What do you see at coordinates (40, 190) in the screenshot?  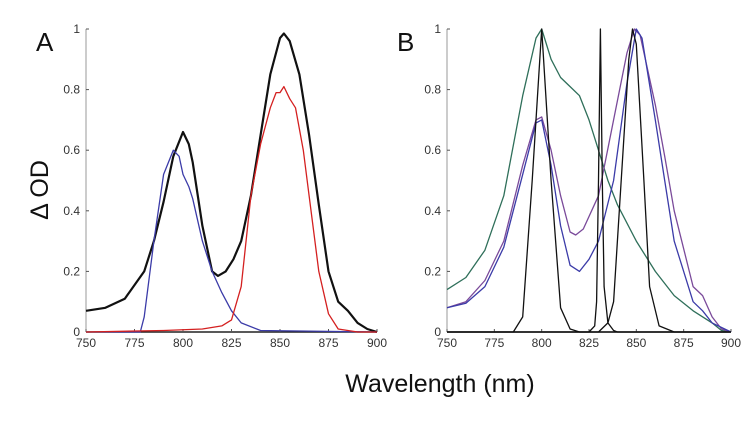 I see `y-axis-label: Δ OD` at bounding box center [40, 190].